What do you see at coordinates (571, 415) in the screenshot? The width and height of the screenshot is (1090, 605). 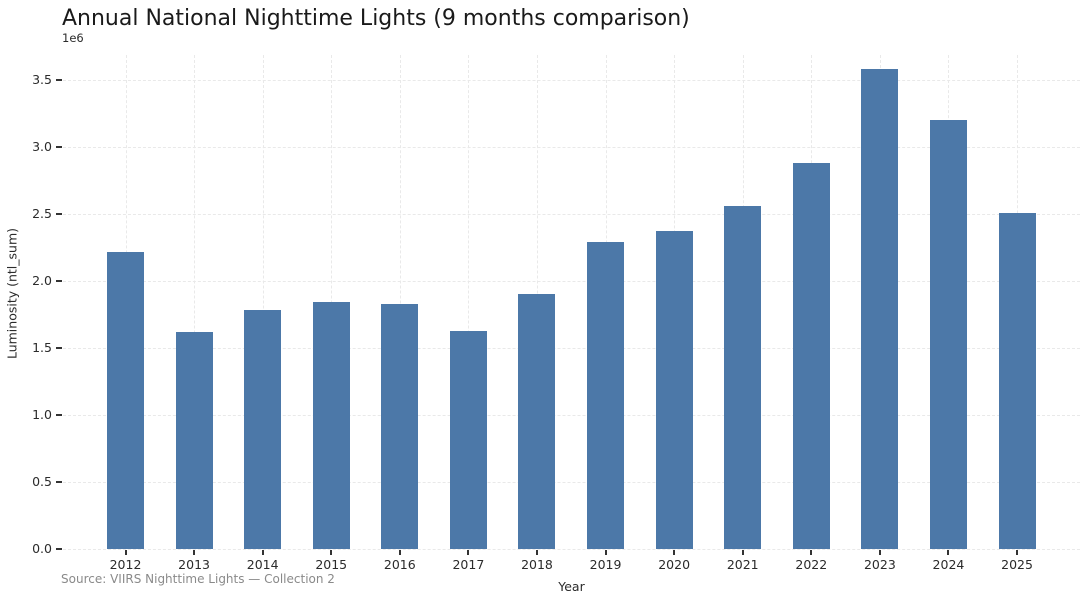 I see `gridline-horizontal-1.0` at bounding box center [571, 415].